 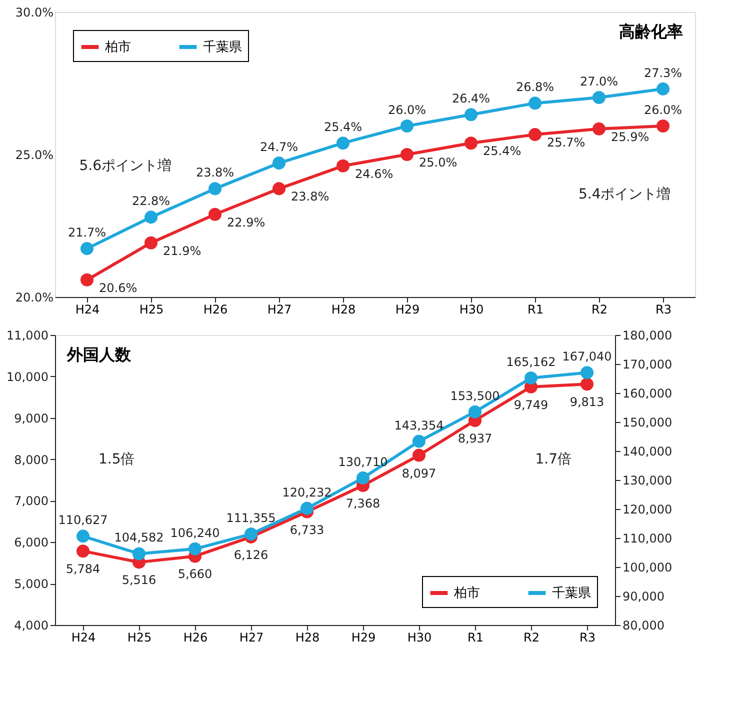 What do you see at coordinates (647, 393) in the screenshot?
I see `y2-tick-label: 160,000` at bounding box center [647, 393].